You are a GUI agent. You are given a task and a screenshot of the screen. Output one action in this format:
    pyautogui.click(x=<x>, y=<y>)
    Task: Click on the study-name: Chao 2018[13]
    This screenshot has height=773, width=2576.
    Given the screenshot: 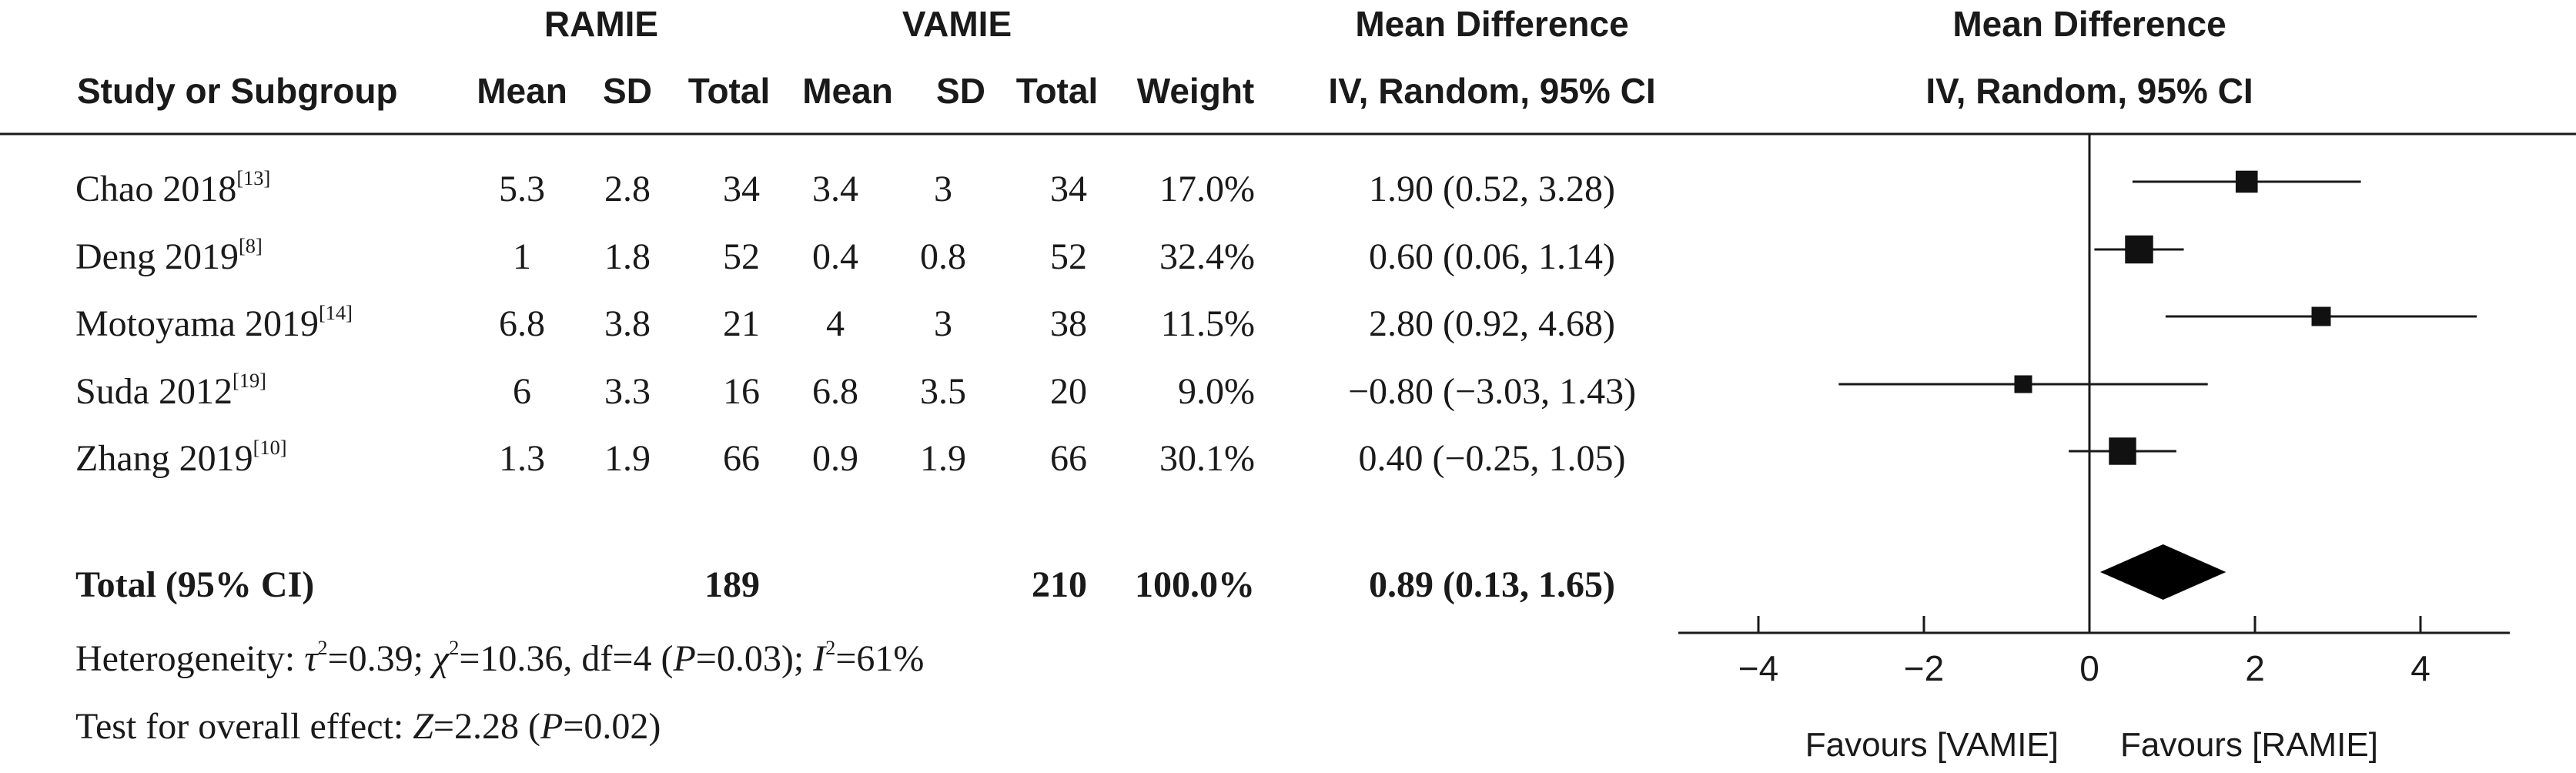 What is the action you would take?
    pyautogui.click(x=173, y=187)
    